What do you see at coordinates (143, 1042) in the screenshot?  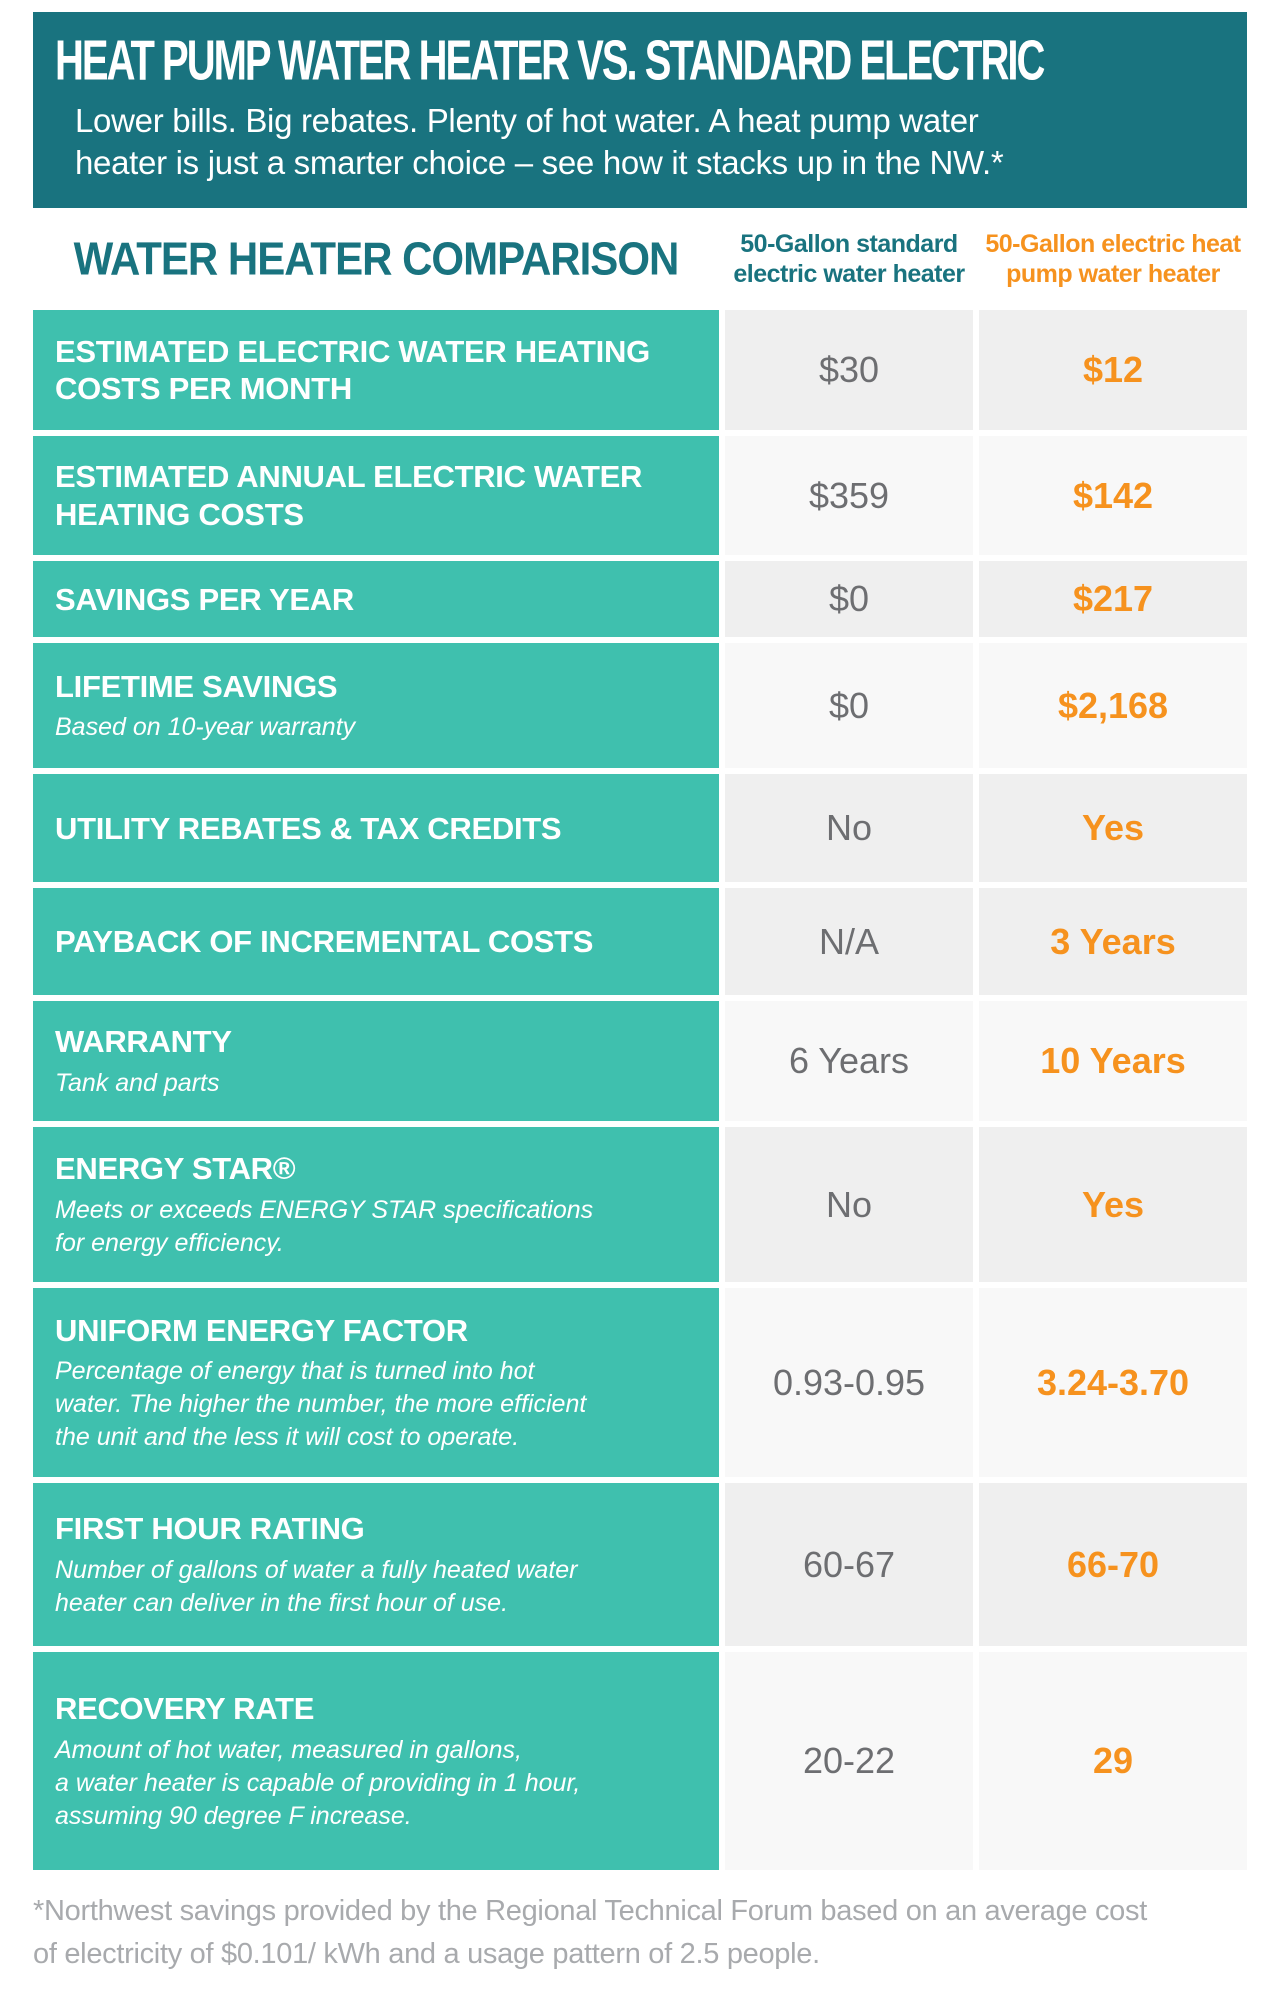 I see `row-title: WARRANTY` at bounding box center [143, 1042].